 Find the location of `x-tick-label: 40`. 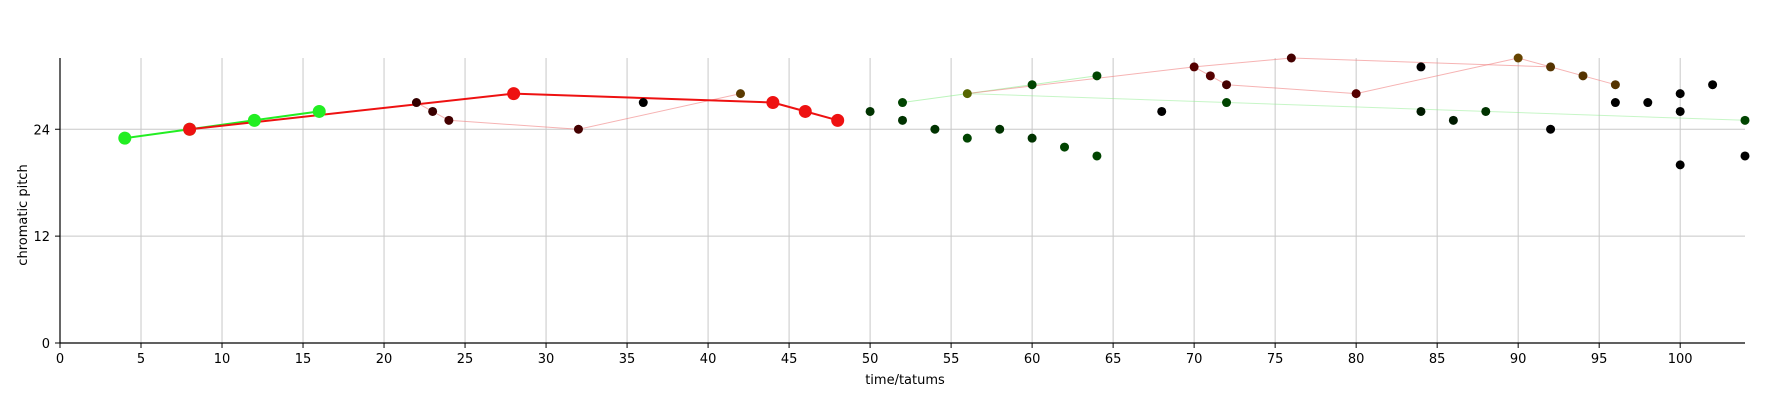

x-tick-label: 40 is located at coordinates (708, 359).